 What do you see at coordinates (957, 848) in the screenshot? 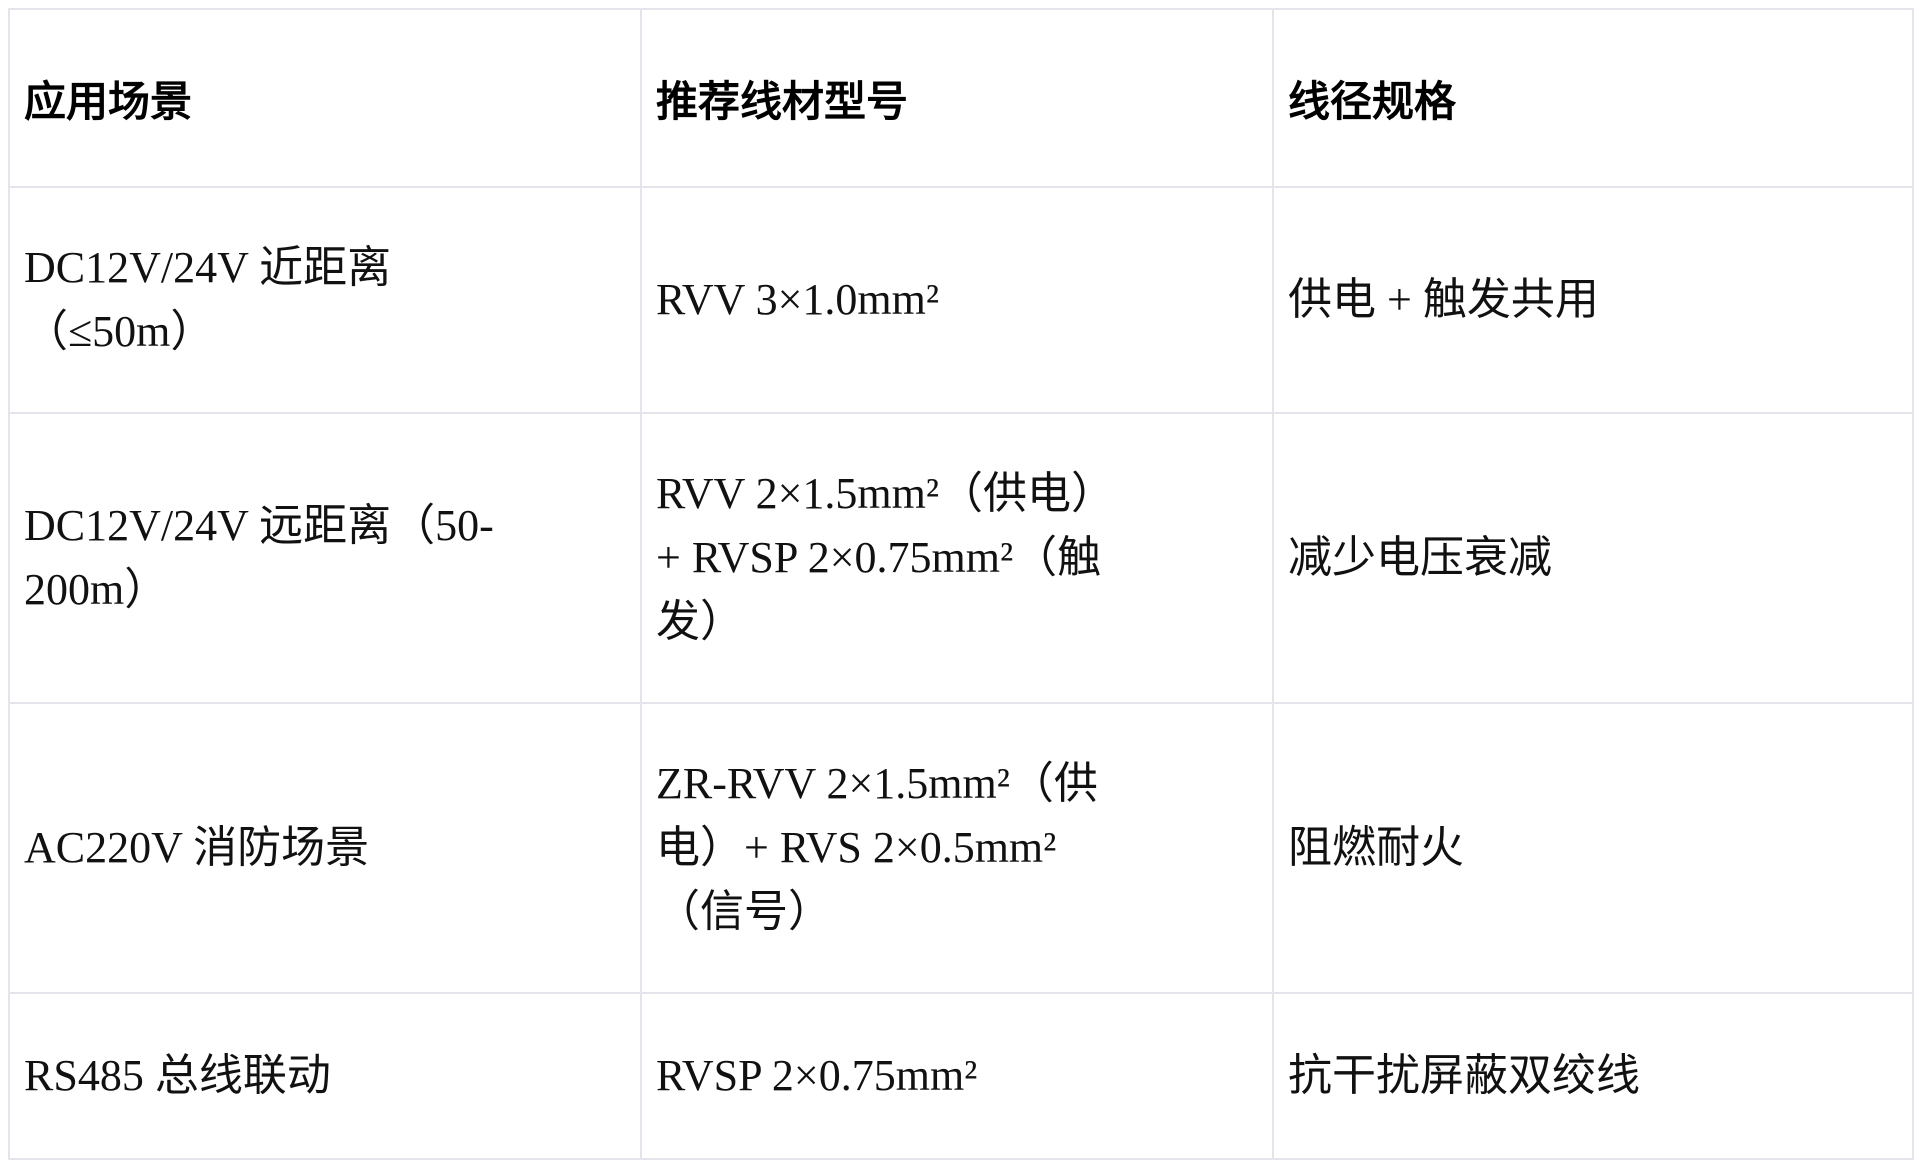
I see `cell-wire-model: ZR-RVV 2×1.5mm²（供 电）+ RVS 2×0.5mm² （信号）` at bounding box center [957, 848].